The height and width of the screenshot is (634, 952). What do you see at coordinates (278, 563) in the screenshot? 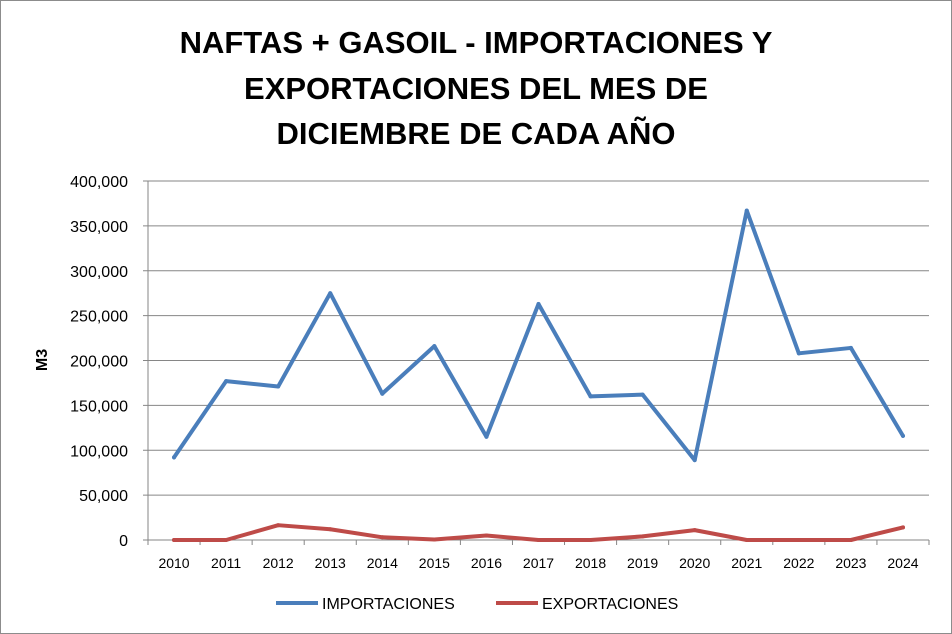
I see `x-tick-label: 2012` at bounding box center [278, 563].